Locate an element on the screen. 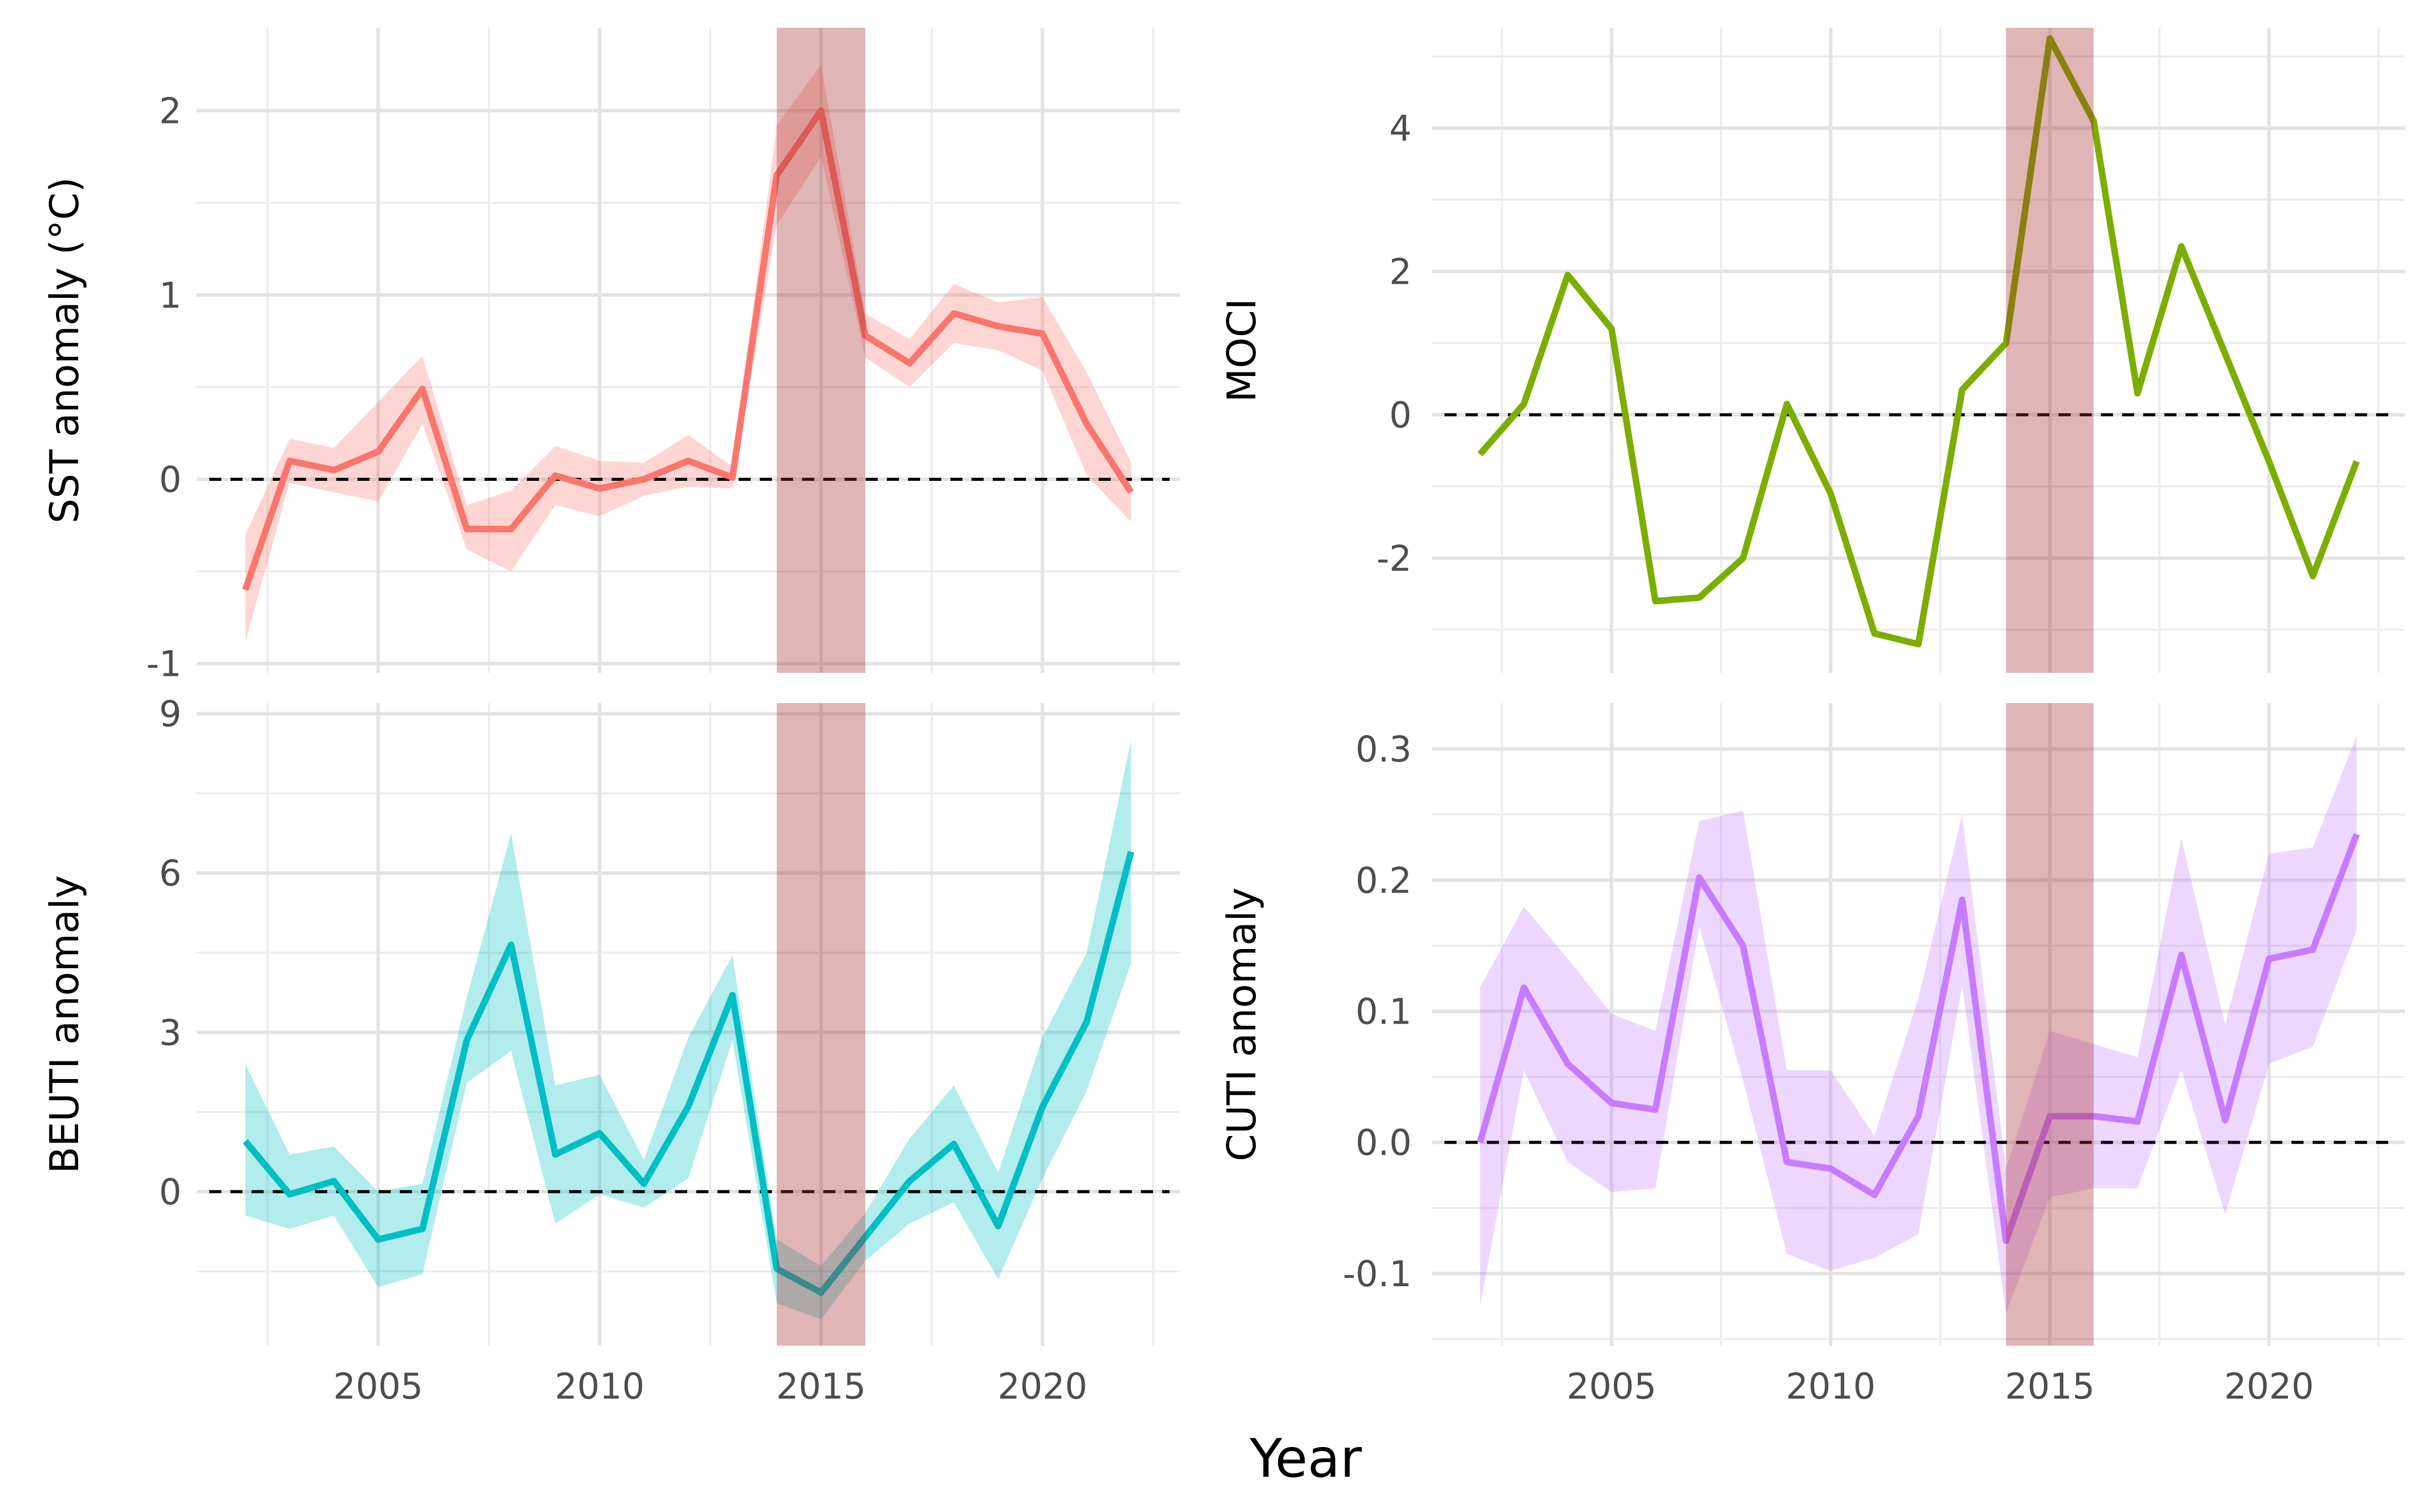 This screenshot has height=1512, width=2420. y-axis-title: MOCI is located at coordinates (1242, 350).